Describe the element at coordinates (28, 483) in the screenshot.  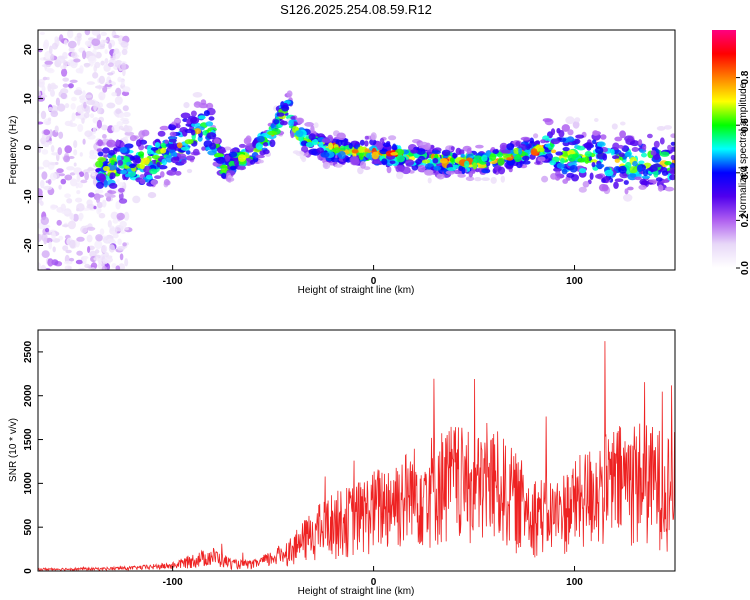
I see `snr-y-tick-label: 1000` at that location.